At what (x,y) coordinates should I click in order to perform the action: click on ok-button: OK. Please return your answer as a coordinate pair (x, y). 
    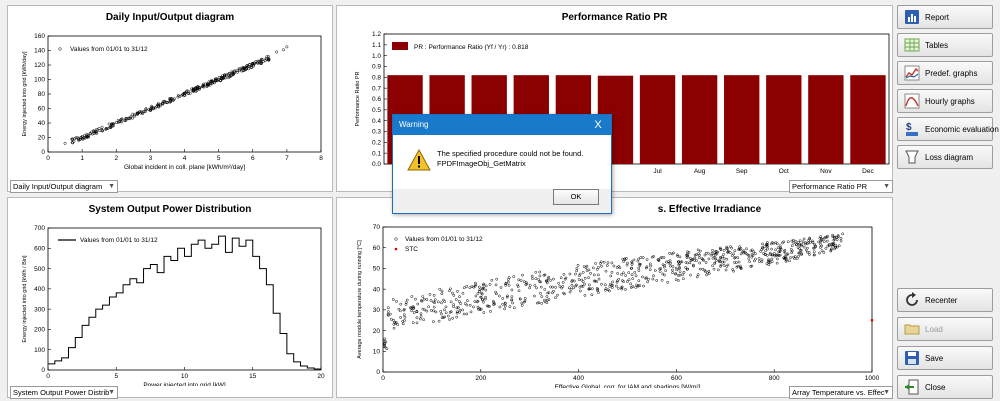
    Looking at the image, I should click on (576, 197).